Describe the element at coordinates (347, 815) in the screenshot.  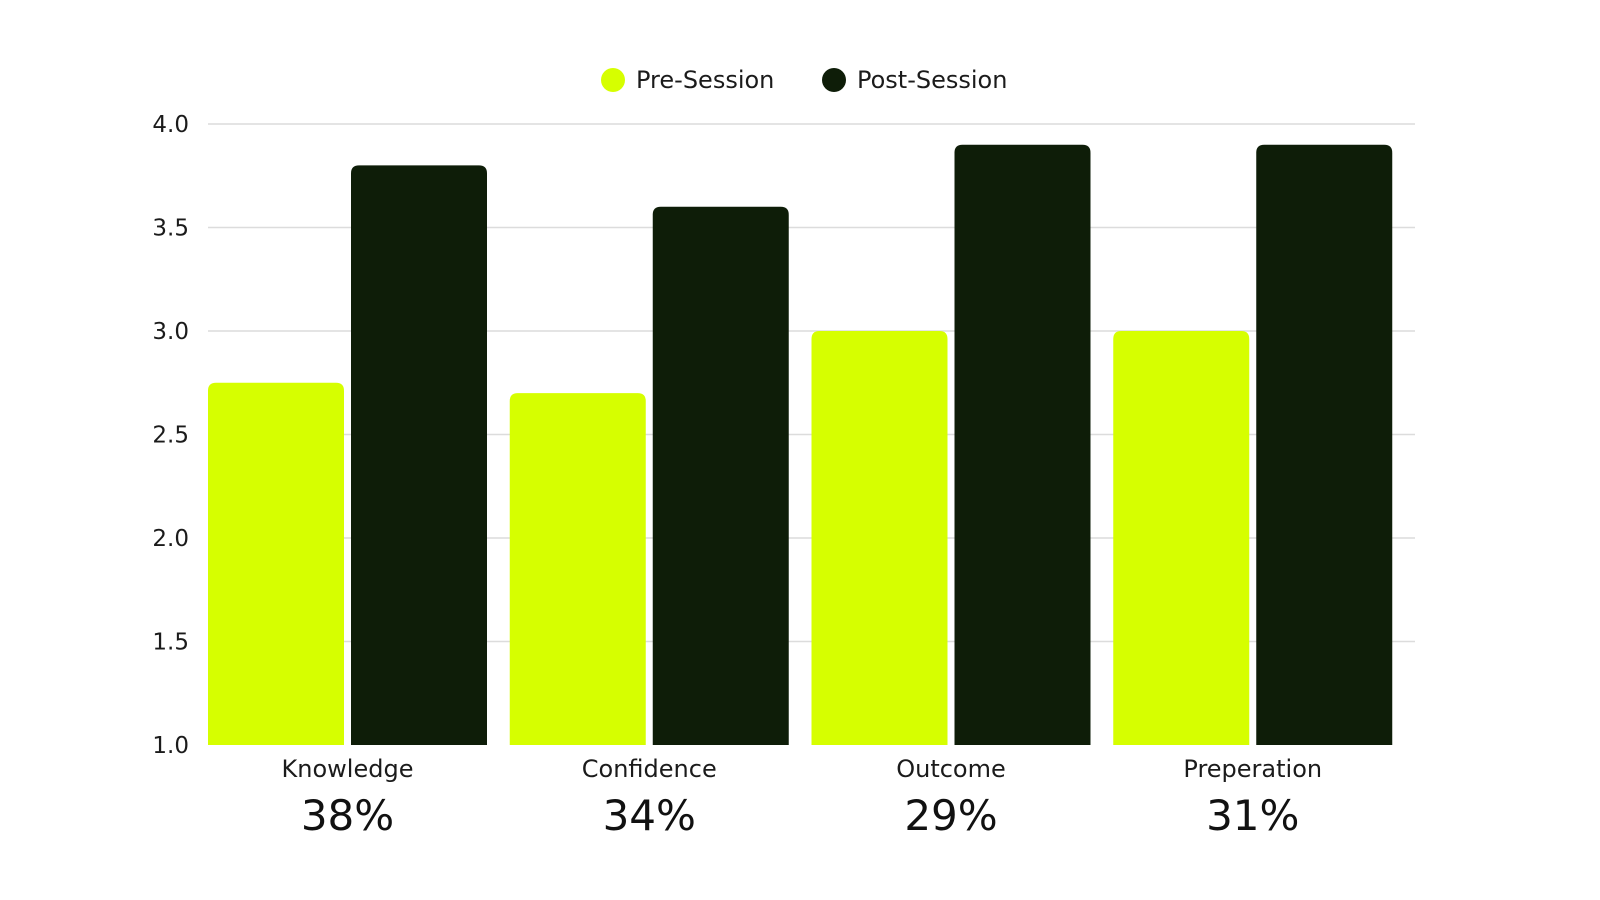
I see `improvement-percent-label: 38%` at that location.